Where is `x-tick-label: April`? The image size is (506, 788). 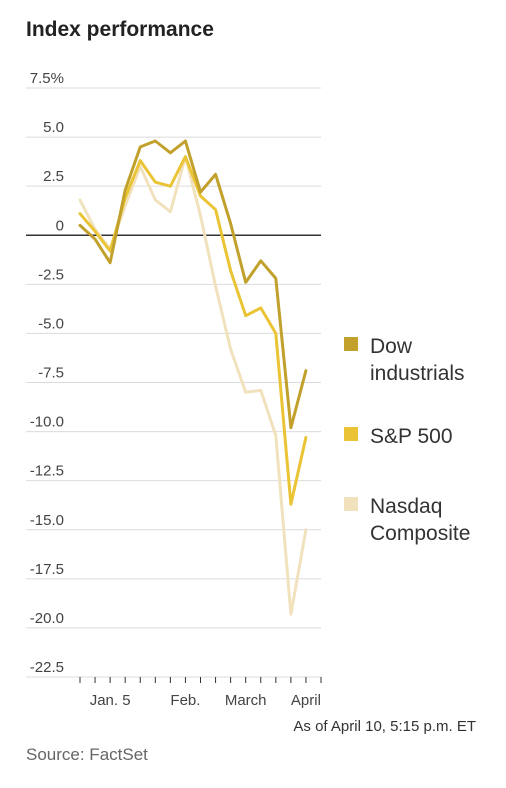 x-tick-label: April is located at coordinates (306, 700).